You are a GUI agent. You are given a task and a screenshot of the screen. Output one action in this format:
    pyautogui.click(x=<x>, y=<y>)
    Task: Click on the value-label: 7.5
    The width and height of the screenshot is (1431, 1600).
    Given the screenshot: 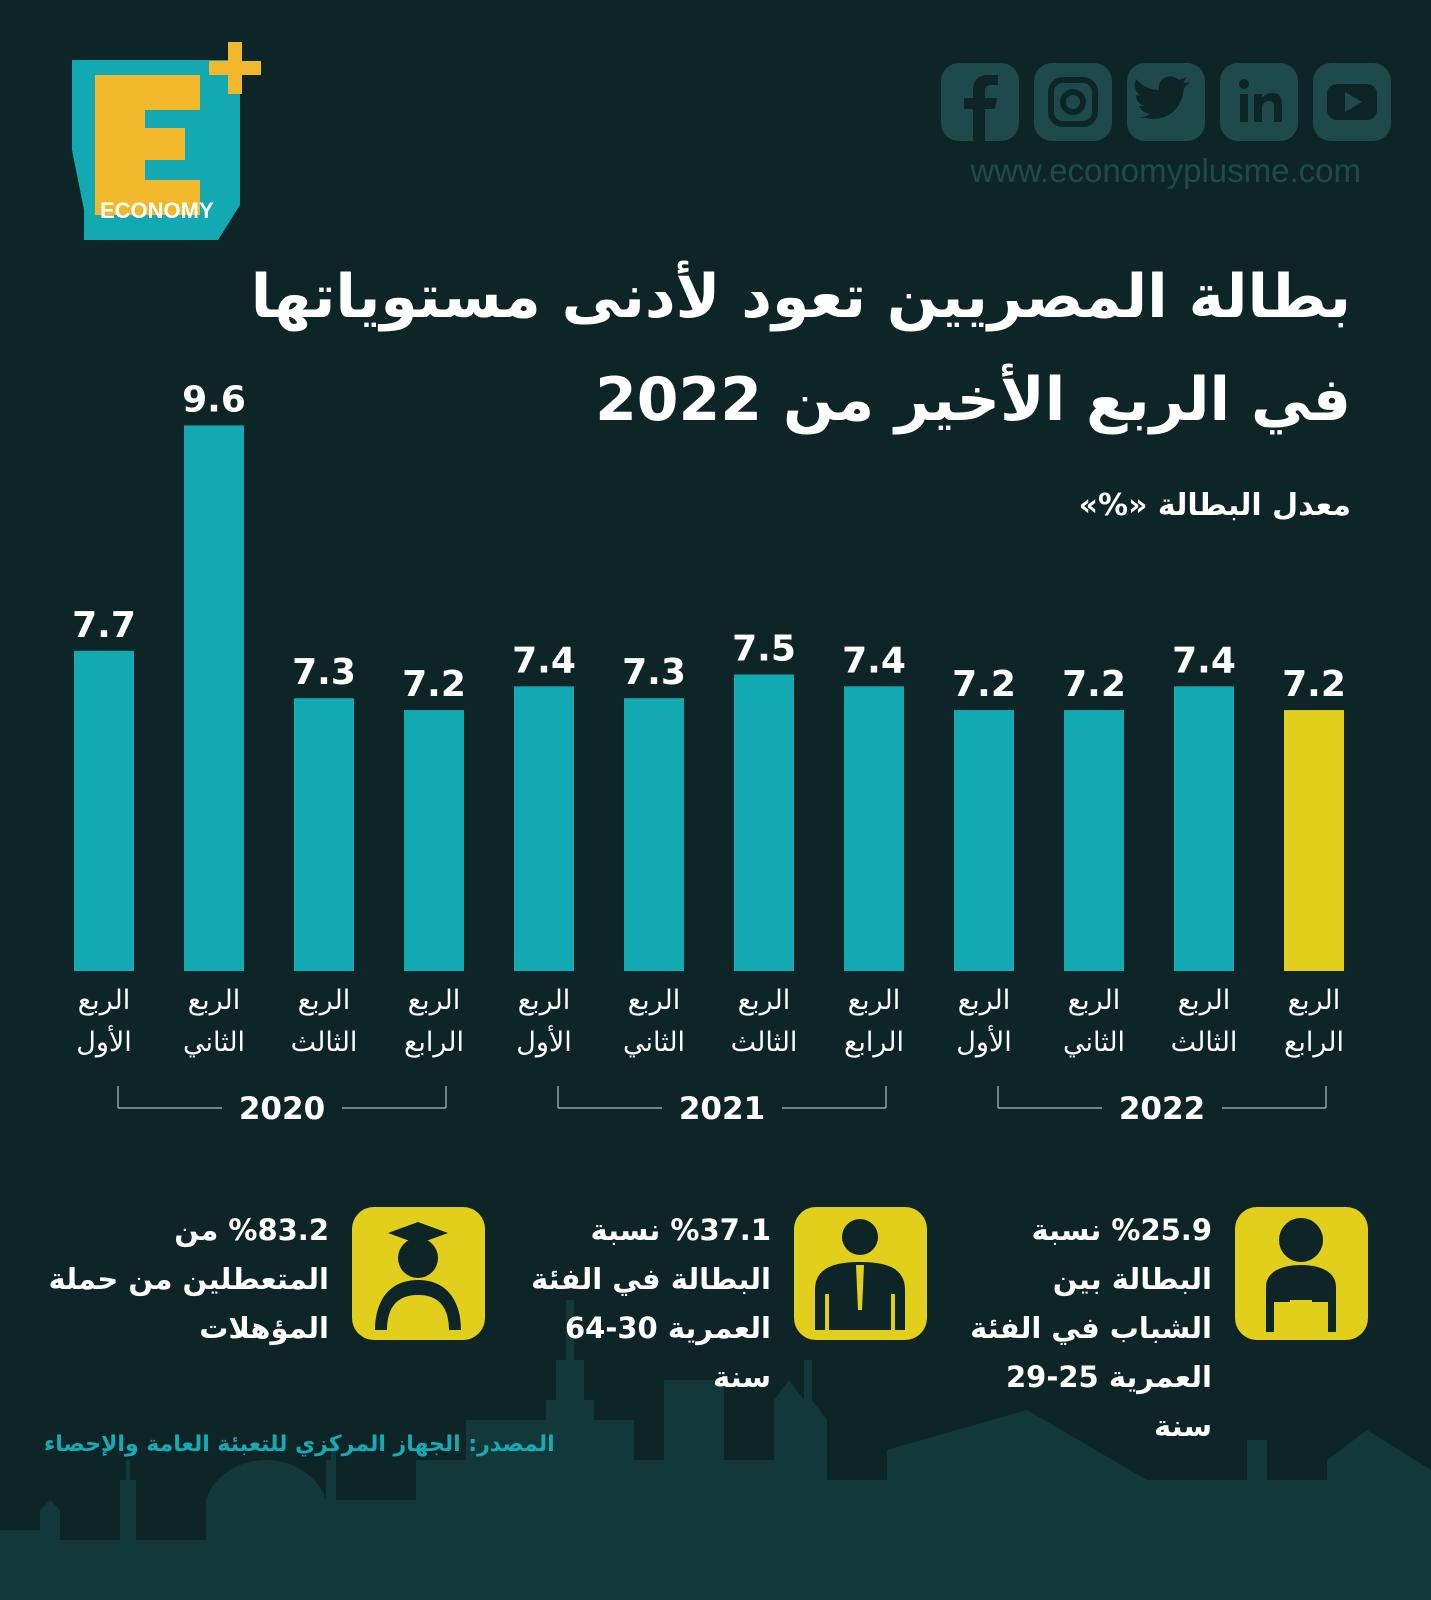 What is the action you would take?
    pyautogui.click(x=764, y=649)
    